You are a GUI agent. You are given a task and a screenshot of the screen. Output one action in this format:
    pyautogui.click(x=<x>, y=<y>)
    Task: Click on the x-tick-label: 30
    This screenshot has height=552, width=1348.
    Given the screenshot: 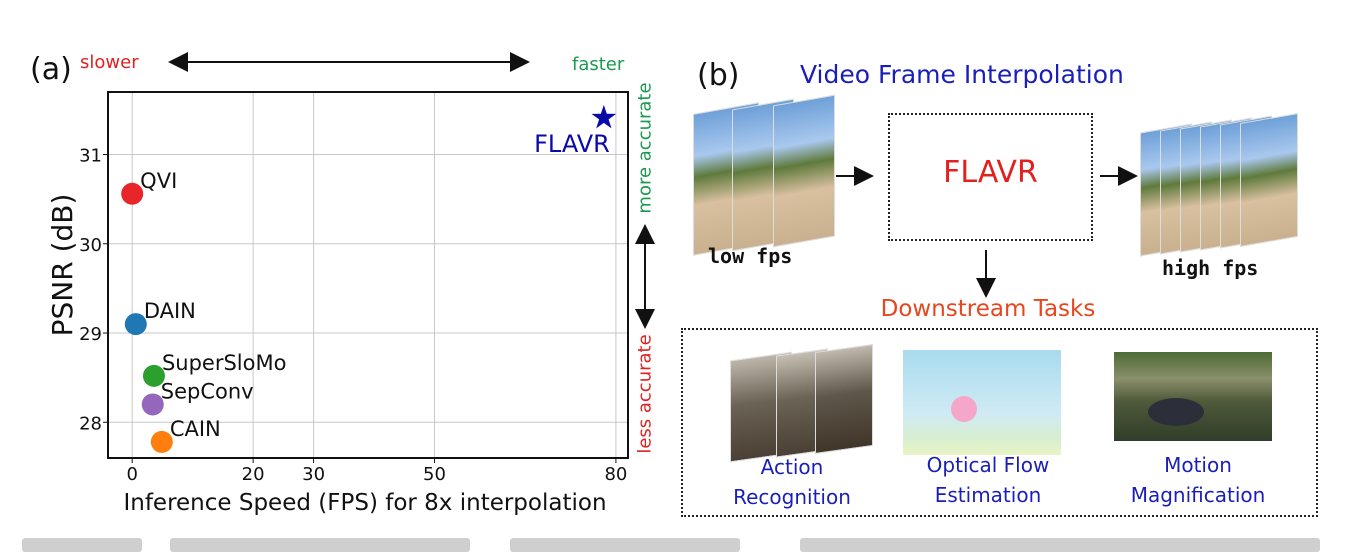 What is the action you would take?
    pyautogui.click(x=313, y=474)
    